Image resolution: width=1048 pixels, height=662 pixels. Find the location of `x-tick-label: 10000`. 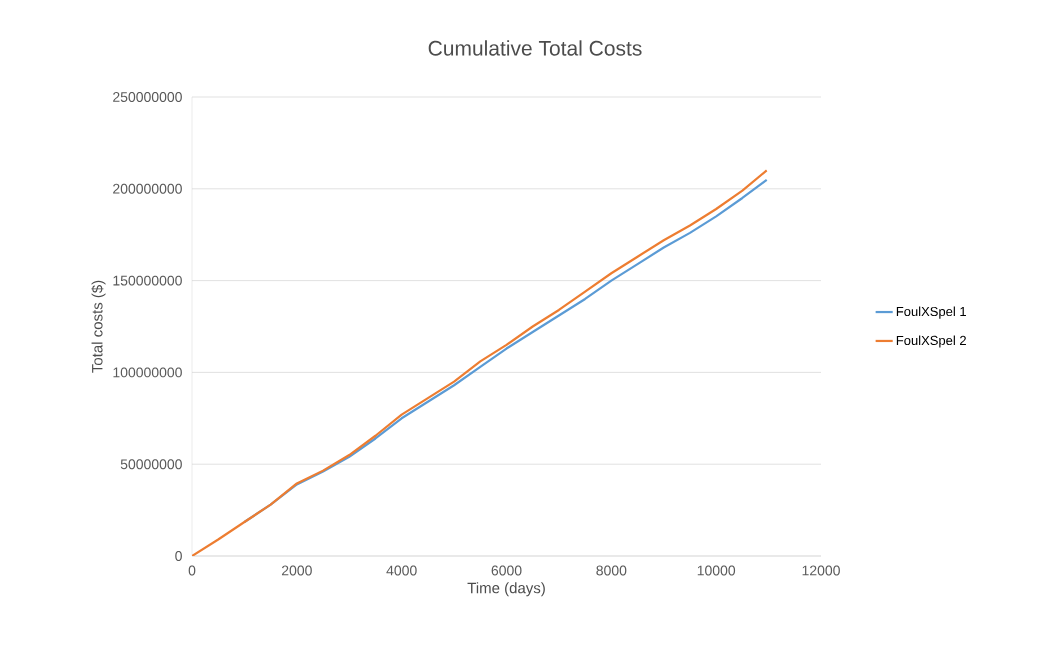

x-tick-label: 10000 is located at coordinates (716, 570).